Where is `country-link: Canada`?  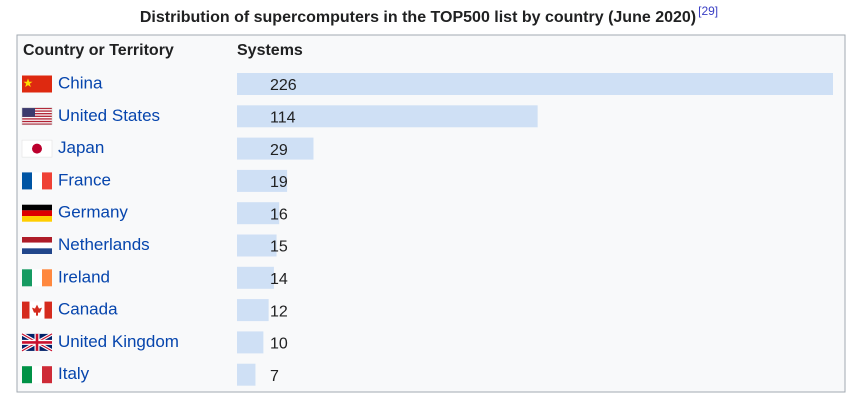 country-link: Canada is located at coordinates (88, 309).